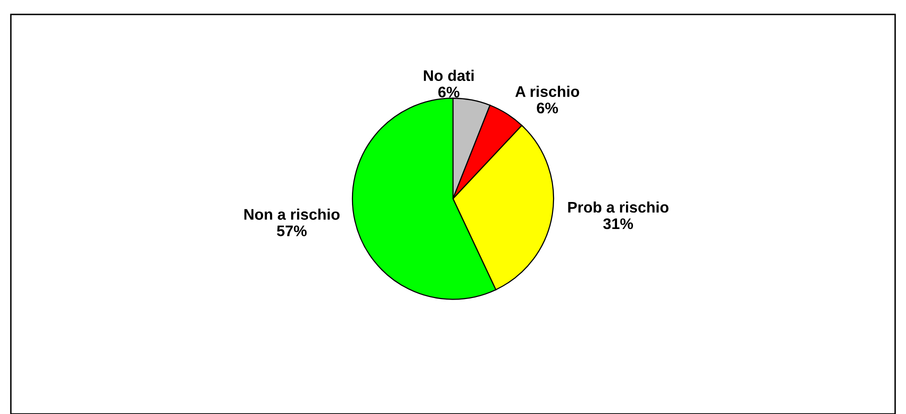  Describe the element at coordinates (547, 91) in the screenshot. I see `slice-label: A rischio` at that location.